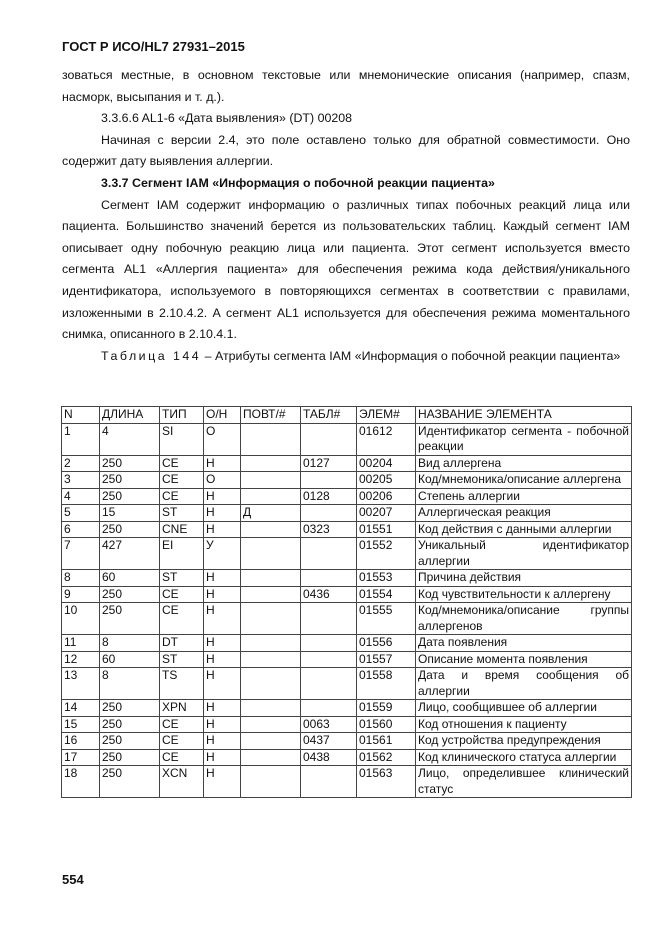 The image size is (661, 935). What do you see at coordinates (222, 439) in the screenshot?
I see `table-cell: О` at bounding box center [222, 439].